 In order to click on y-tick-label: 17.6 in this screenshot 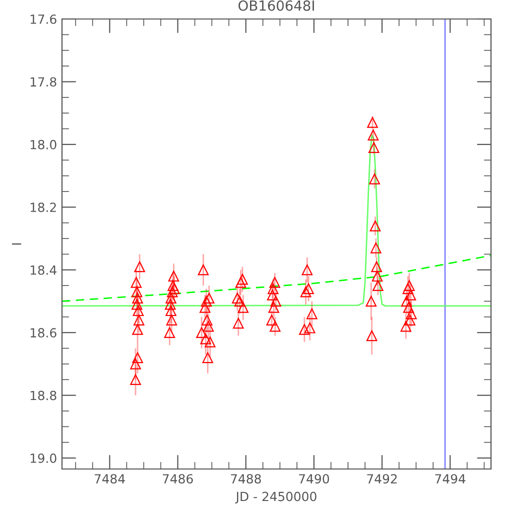, I will do `click(43, 19)`.